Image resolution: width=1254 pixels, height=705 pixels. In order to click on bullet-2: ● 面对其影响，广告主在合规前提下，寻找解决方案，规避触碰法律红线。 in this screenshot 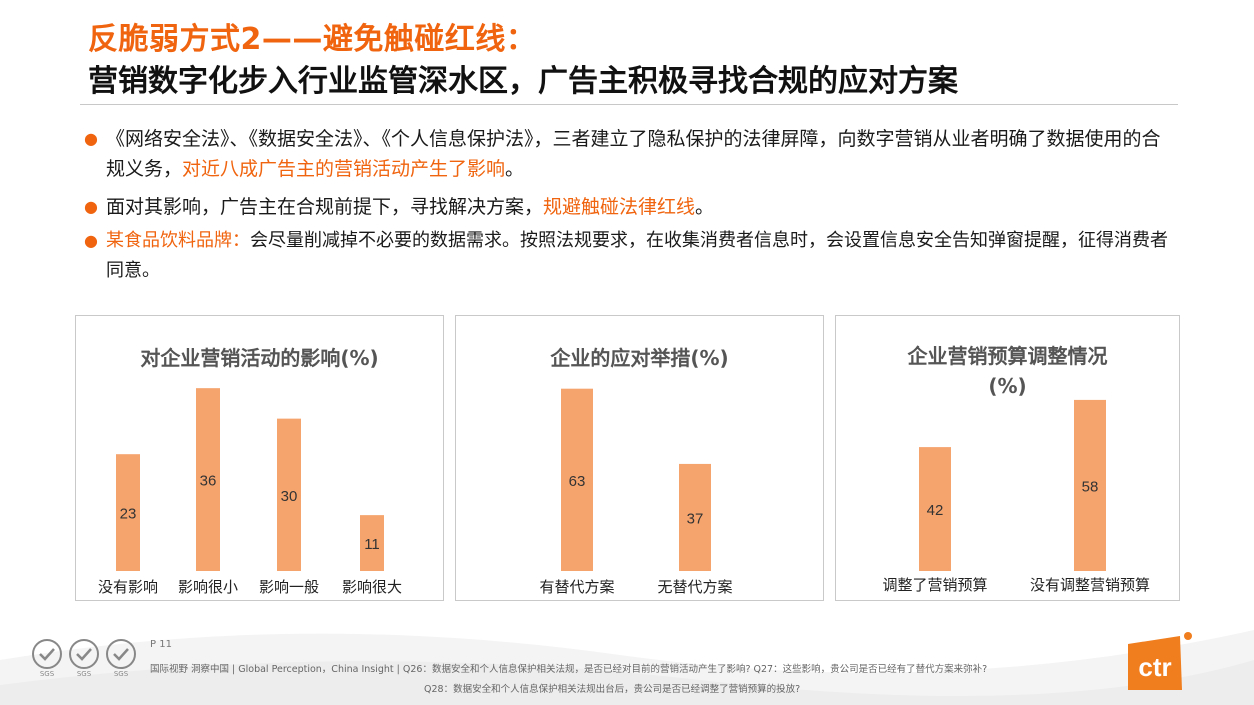, I will do `click(629, 207)`.